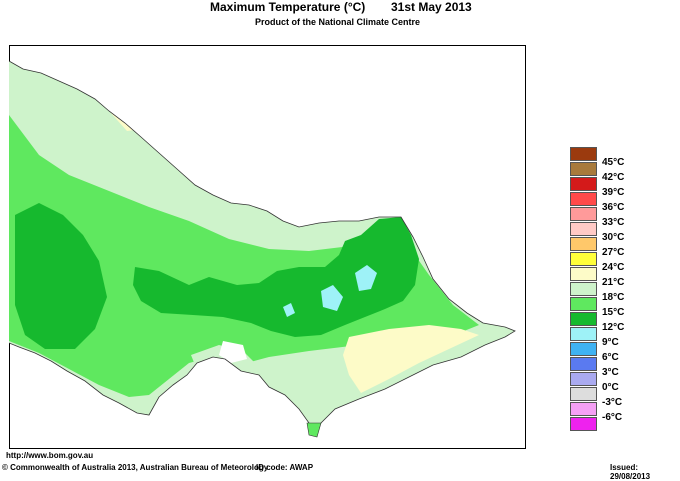  Describe the element at coordinates (289, 310) in the screenshot. I see `region-12-15-c` at that location.